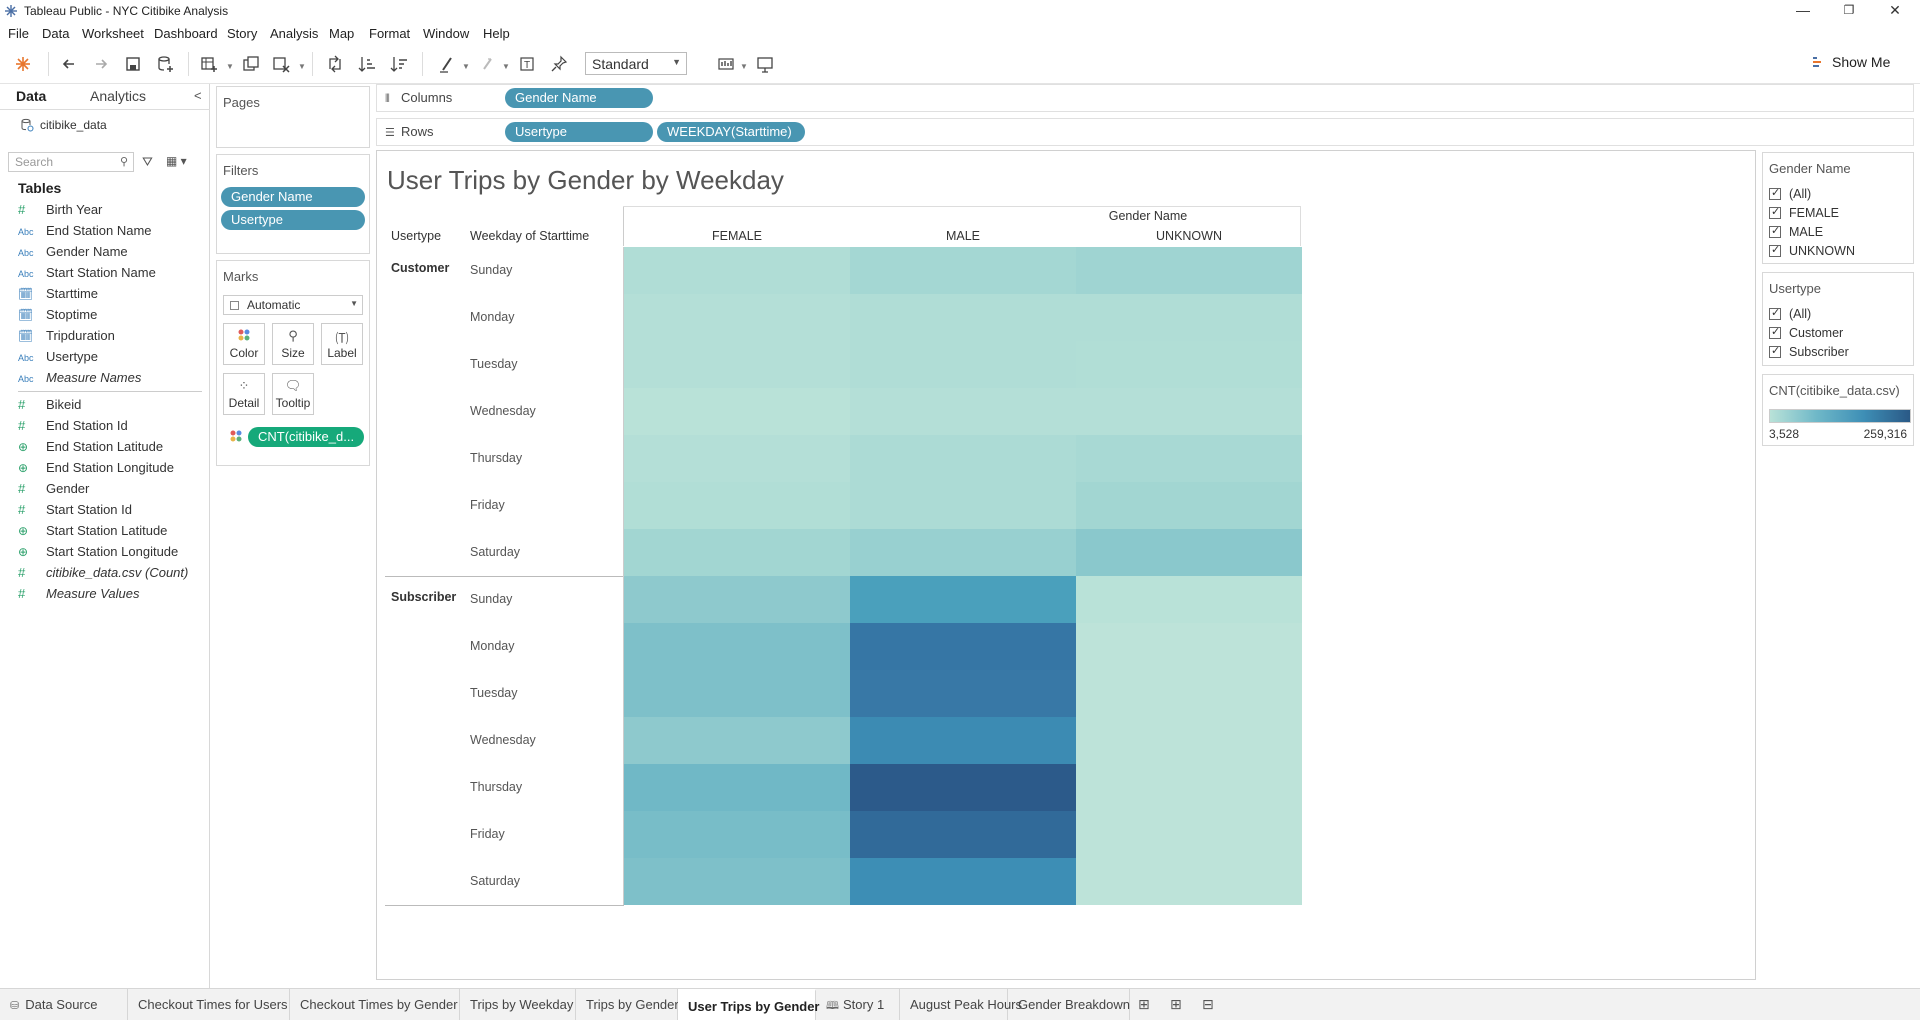 Image resolution: width=1920 pixels, height=1020 pixels. What do you see at coordinates (198, 95) in the screenshot?
I see `collapse-pane-icon: <` at bounding box center [198, 95].